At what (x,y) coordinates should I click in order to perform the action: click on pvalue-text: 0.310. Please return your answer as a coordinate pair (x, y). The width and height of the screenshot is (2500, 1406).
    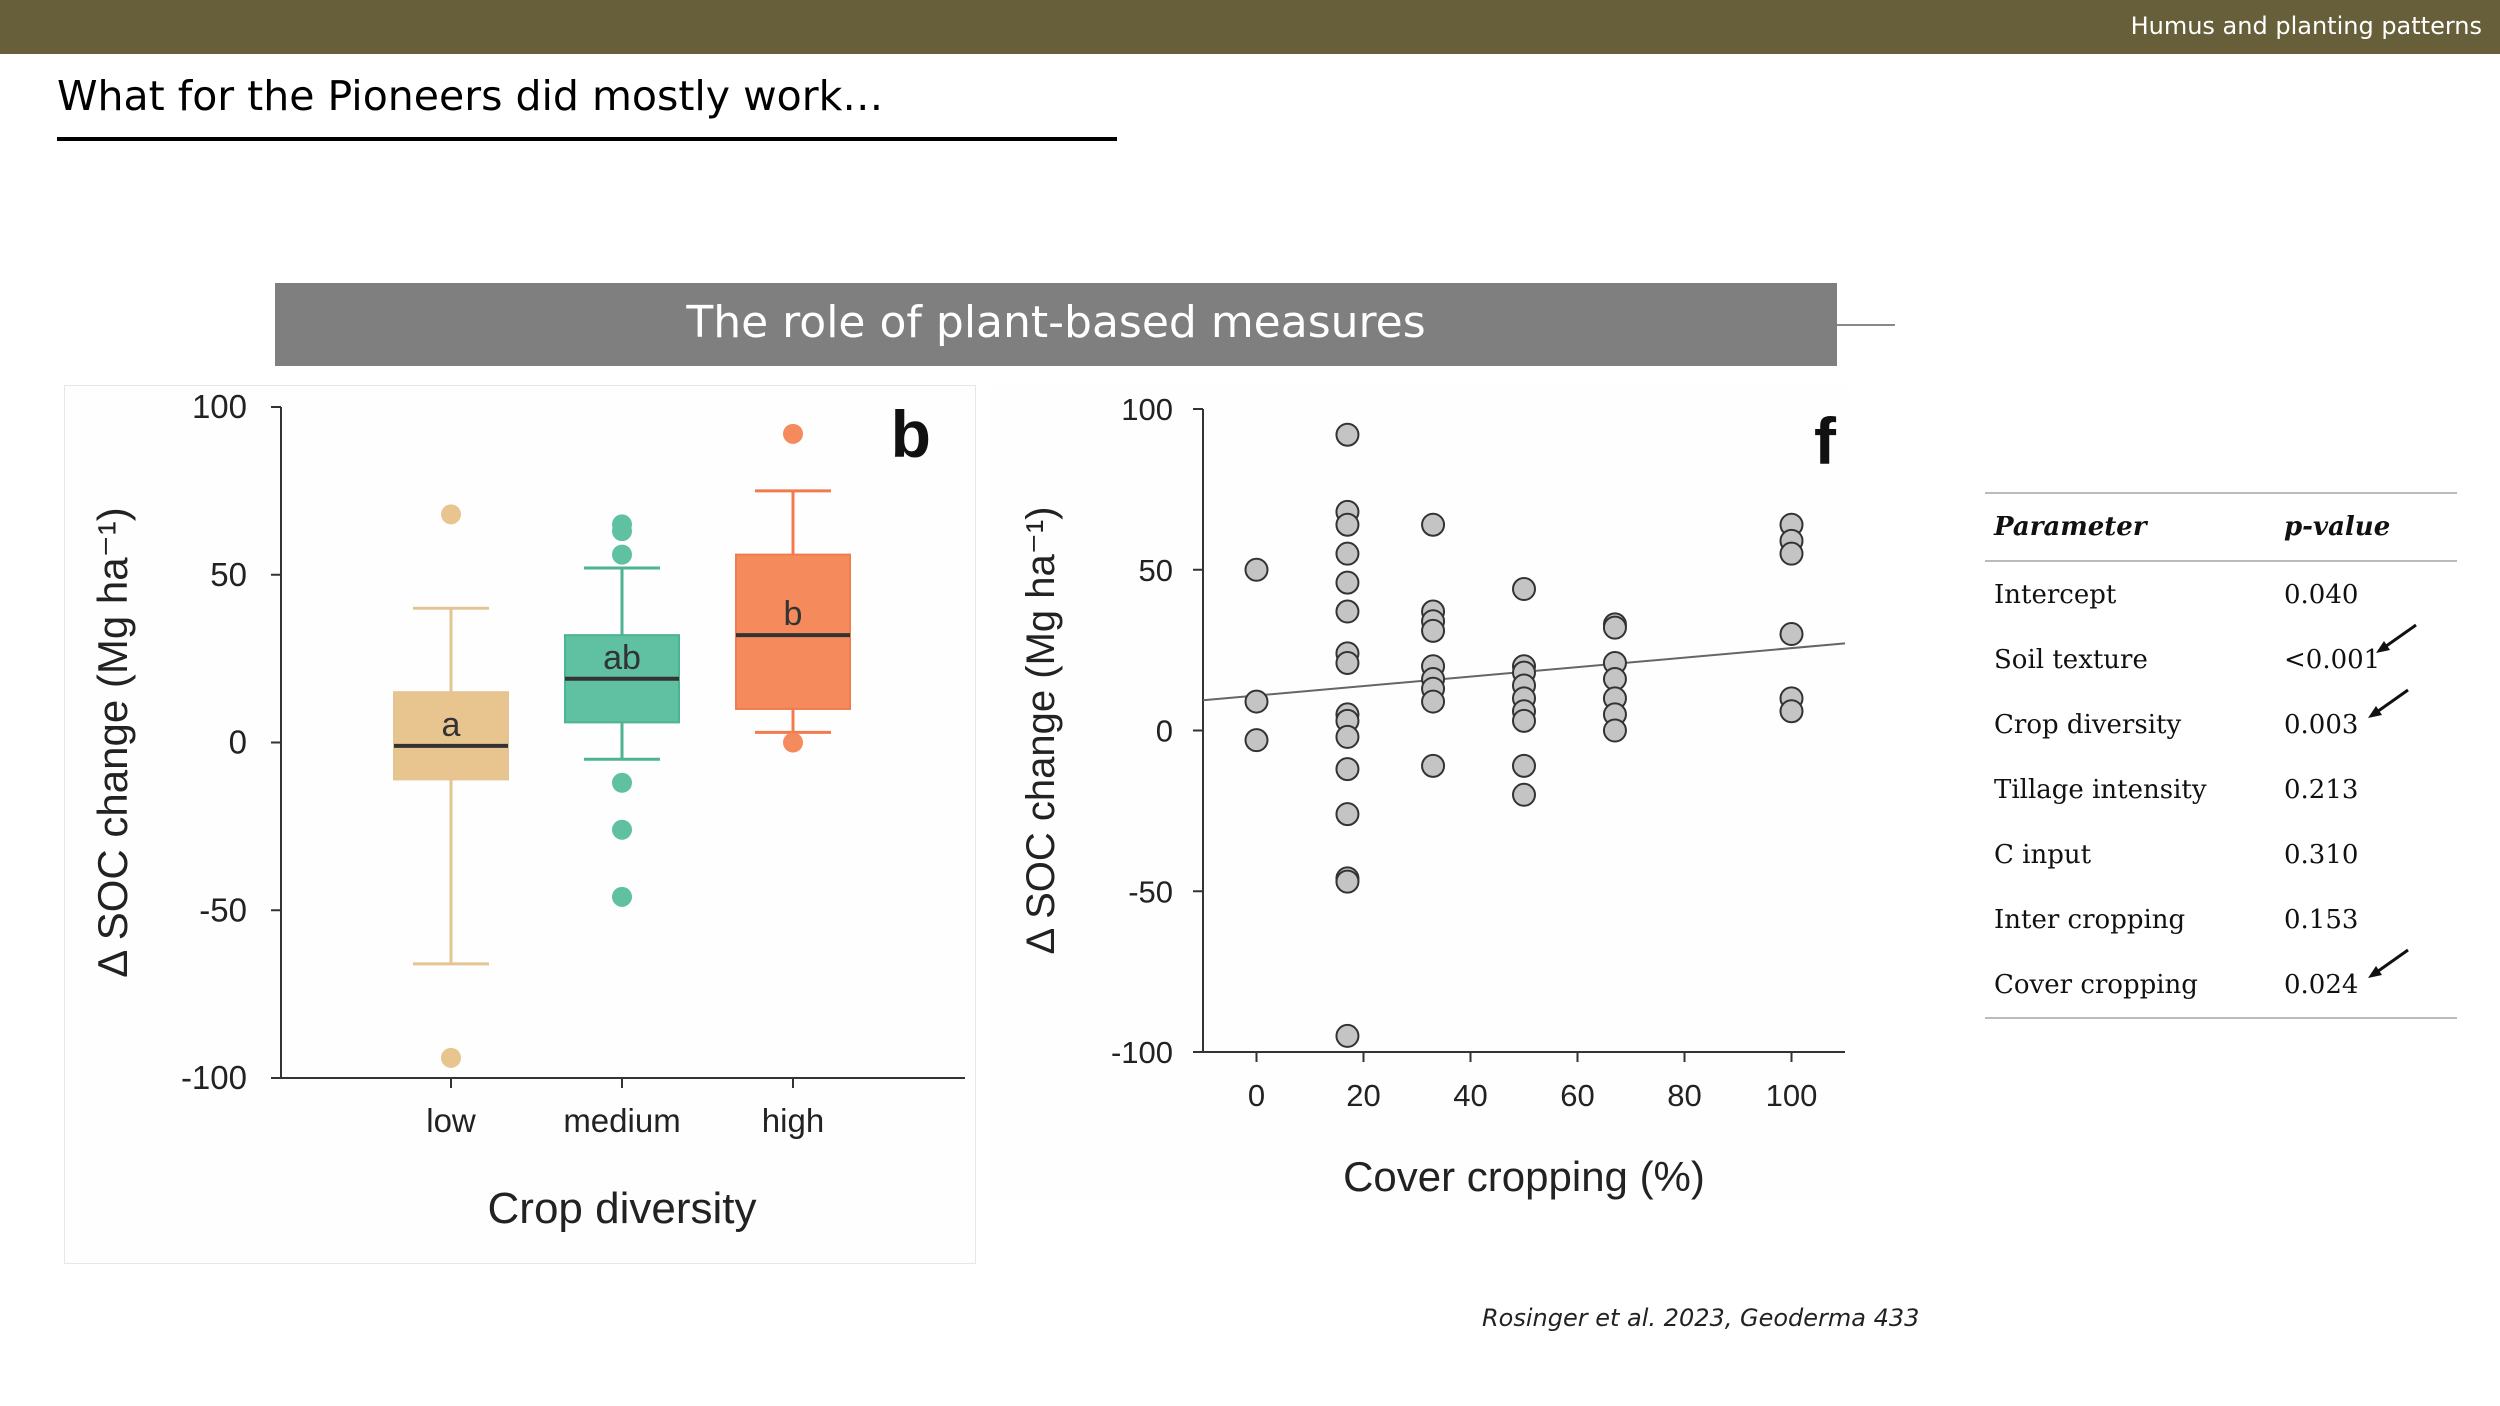
    Looking at the image, I should click on (2321, 854).